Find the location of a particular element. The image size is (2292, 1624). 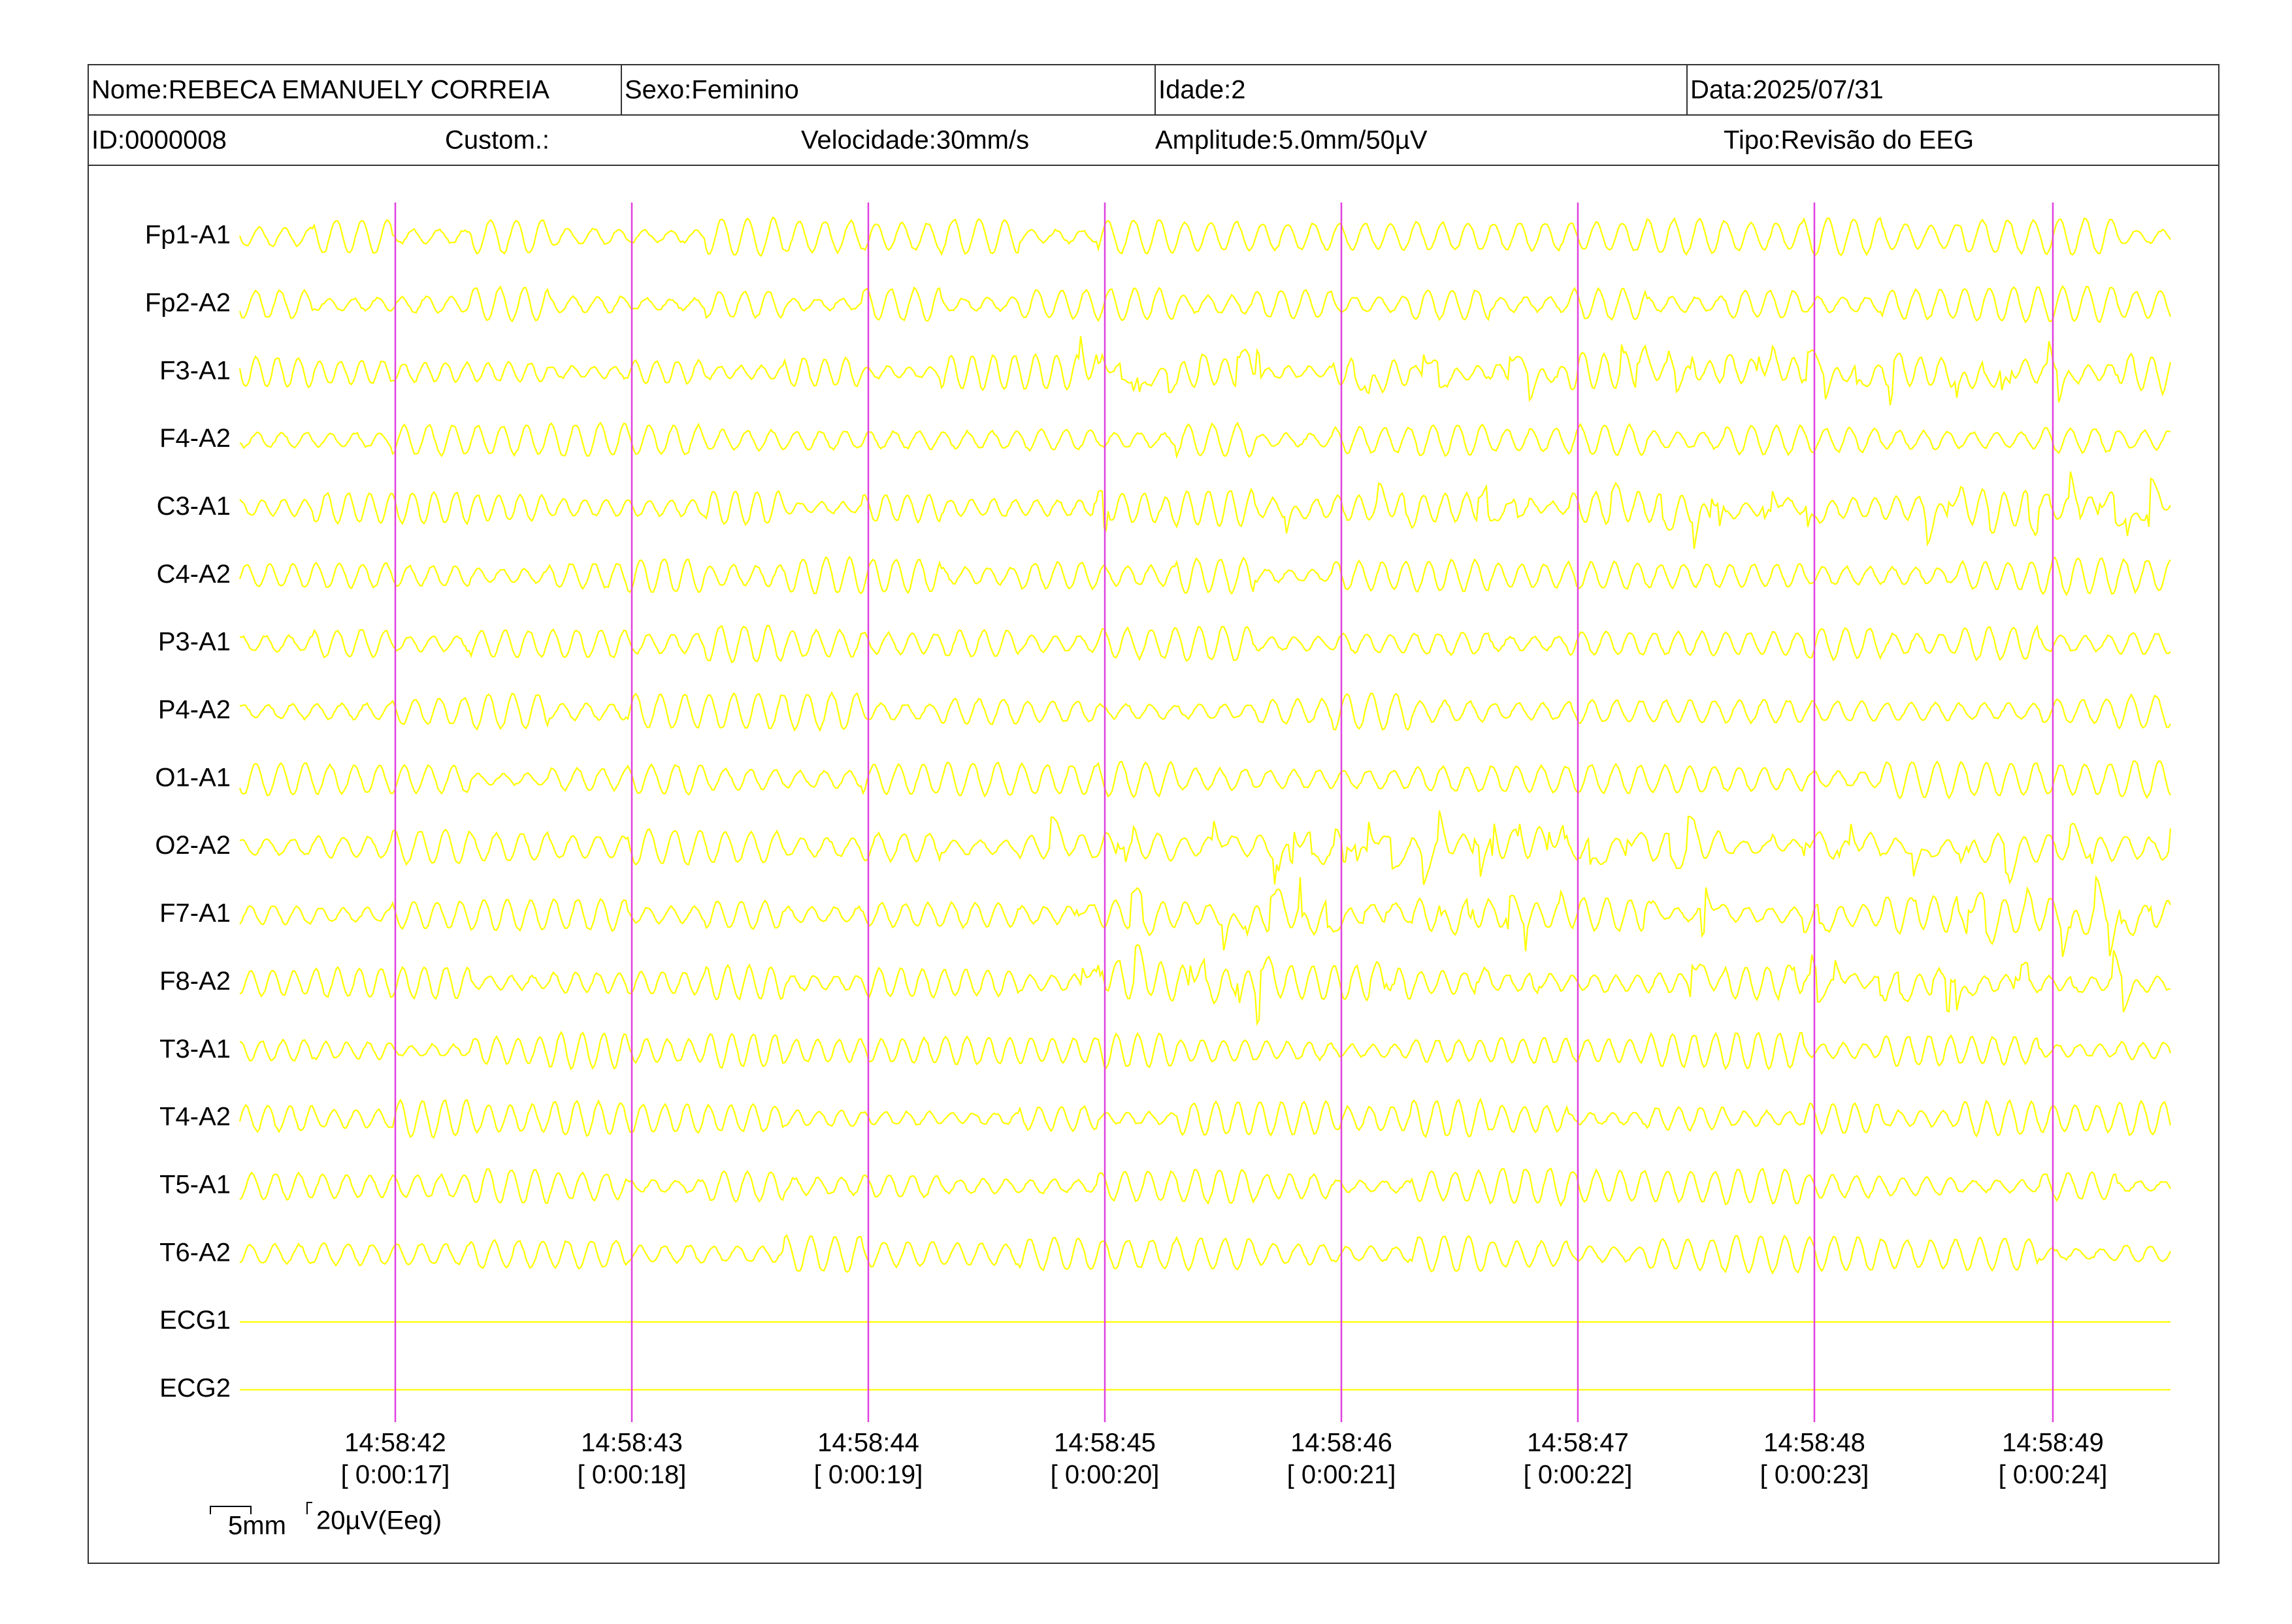

time-label: 14:58:45 is located at coordinates (1105, 1443).